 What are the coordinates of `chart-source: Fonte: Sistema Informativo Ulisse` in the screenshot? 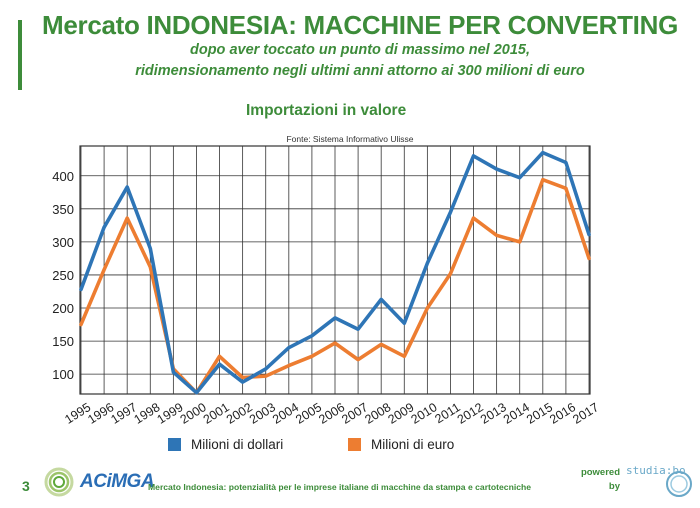 It's located at (350, 139).